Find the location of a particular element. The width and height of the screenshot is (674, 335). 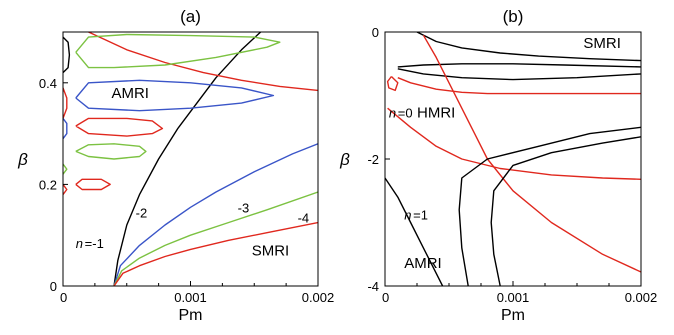

panel-label: (b) is located at coordinates (513, 16).